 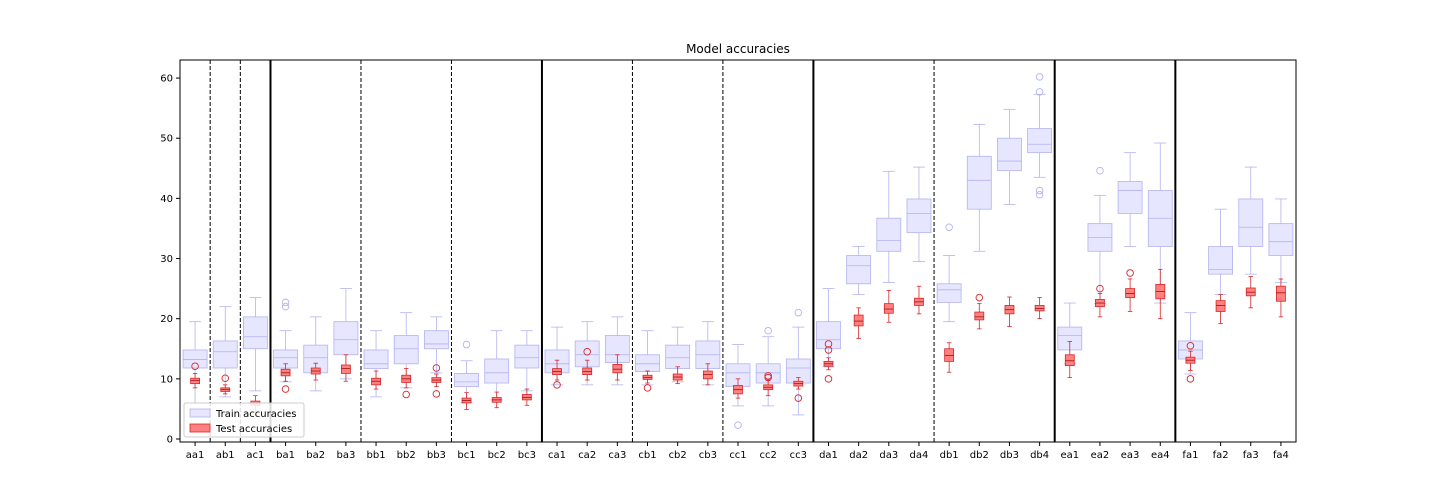 I want to click on x-tick-label-fa2: fa2, so click(x=1221, y=455).